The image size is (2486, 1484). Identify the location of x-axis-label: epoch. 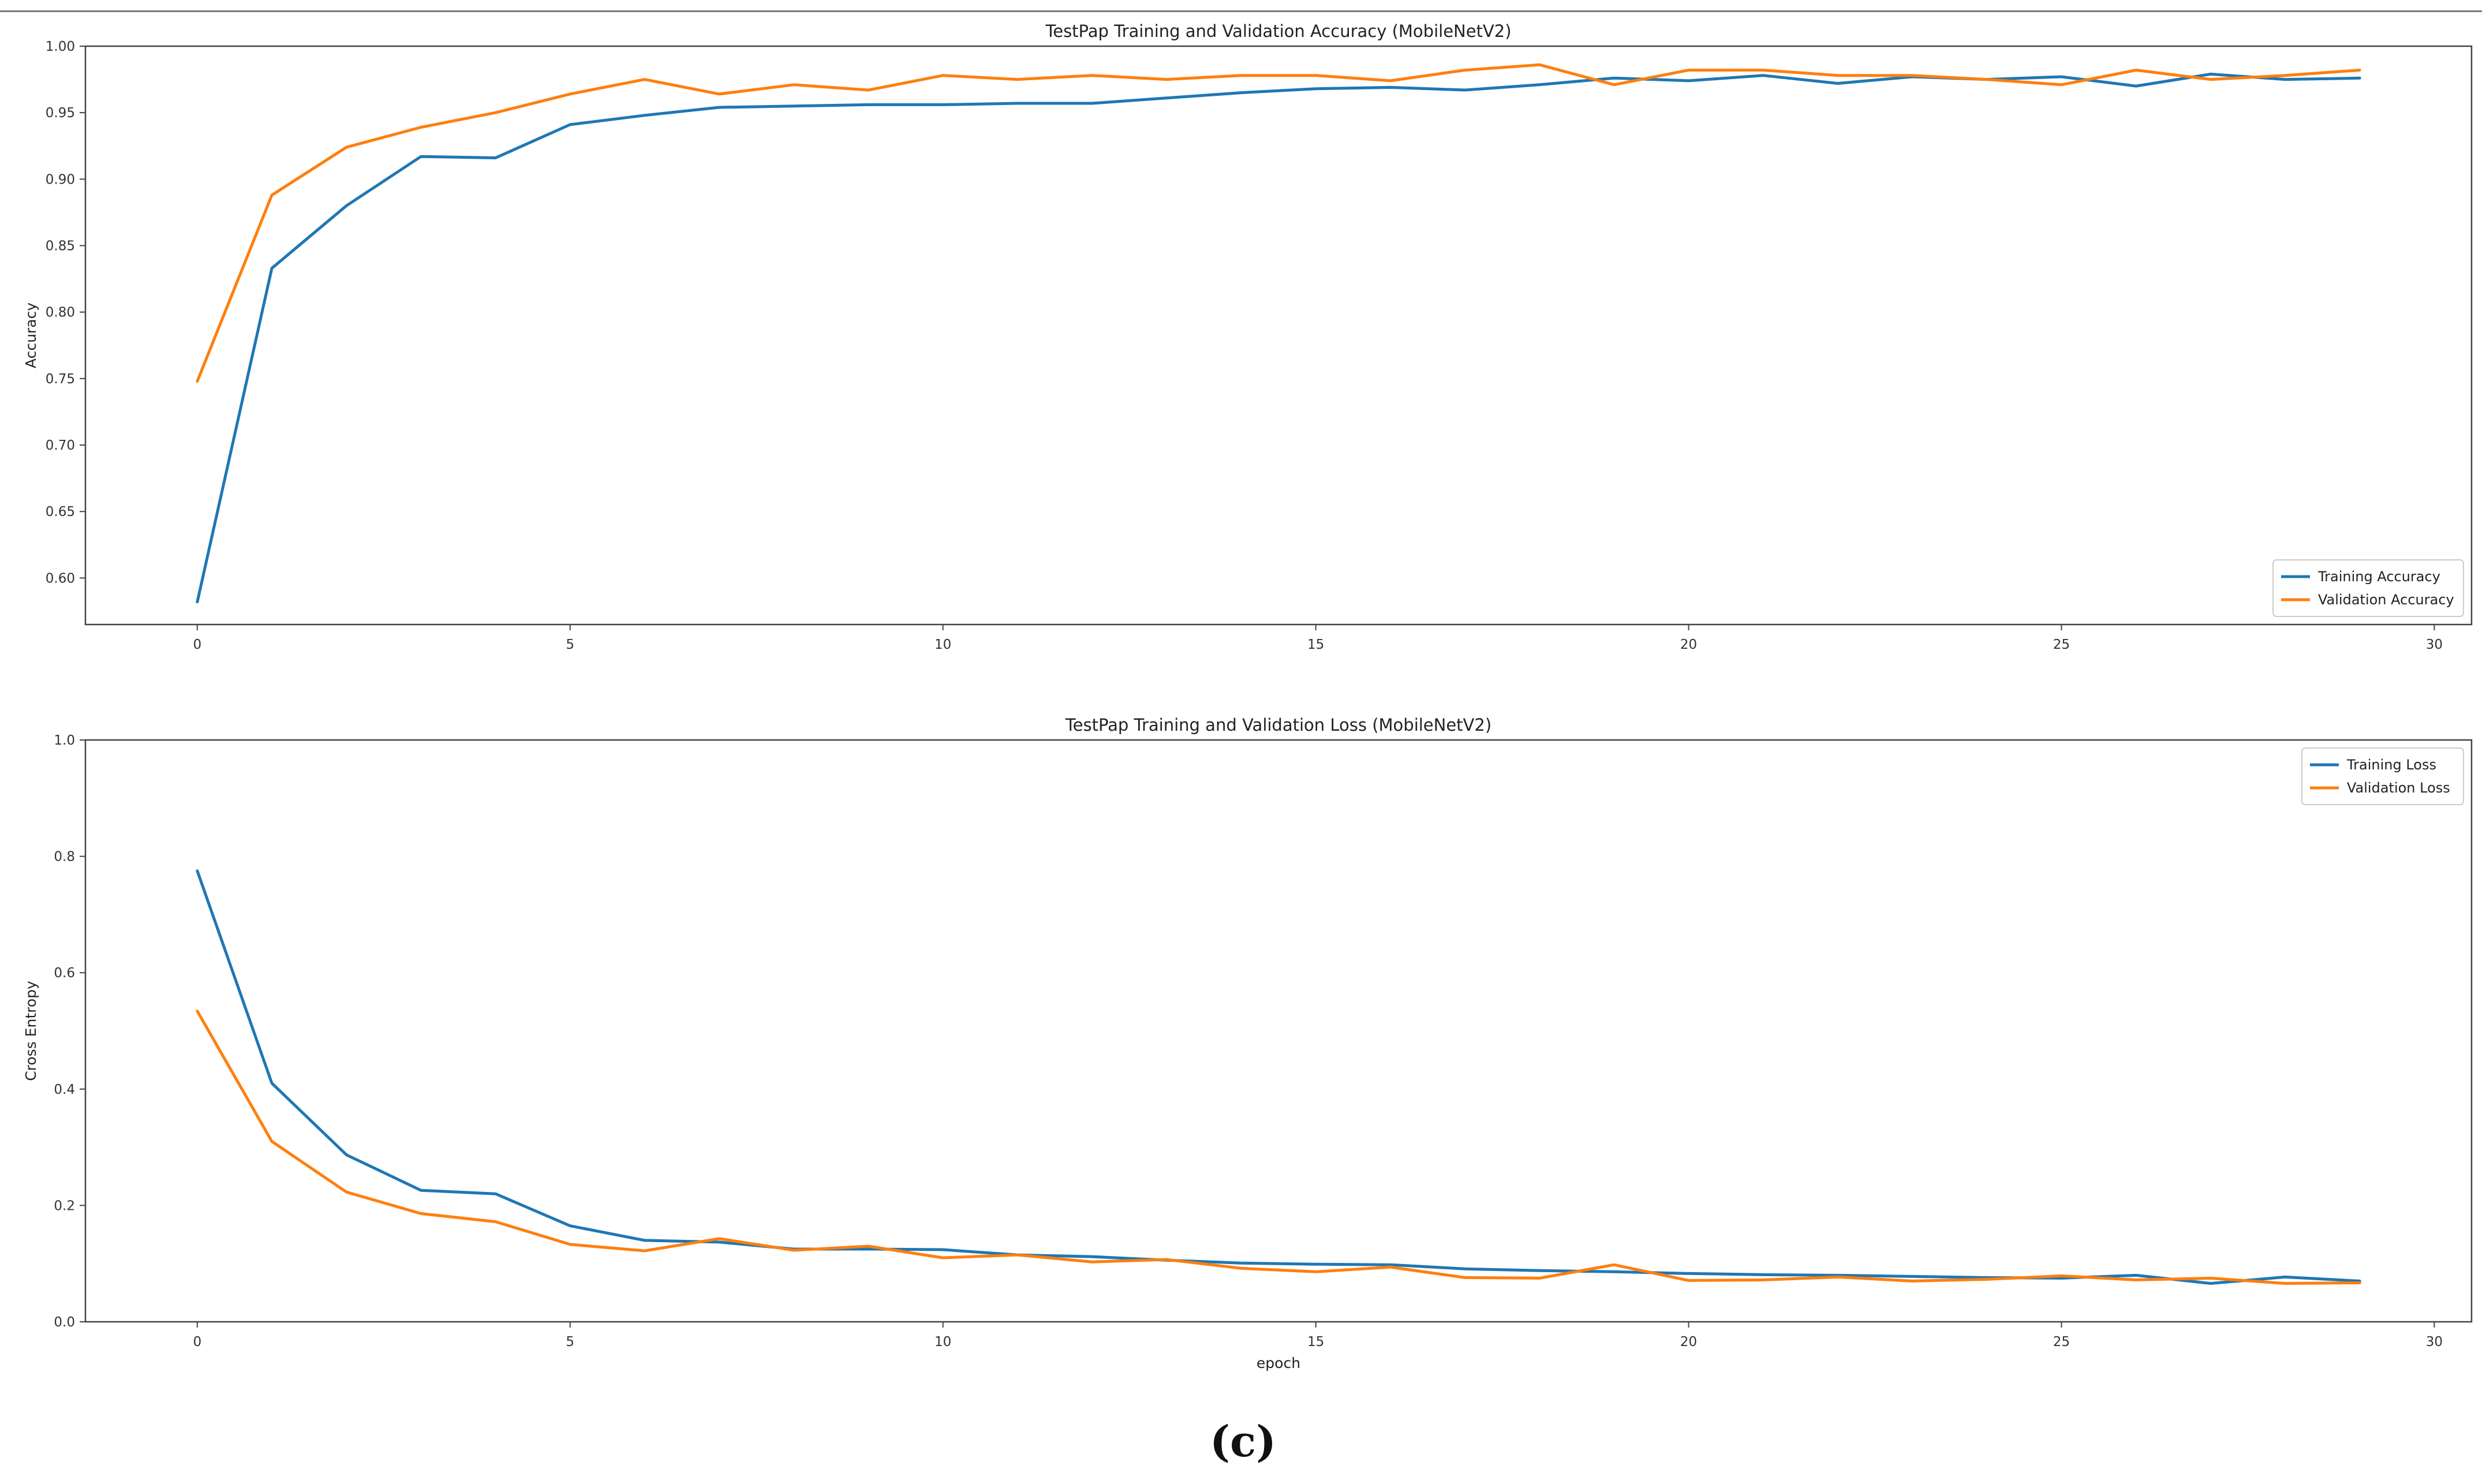
(1278, 1363).